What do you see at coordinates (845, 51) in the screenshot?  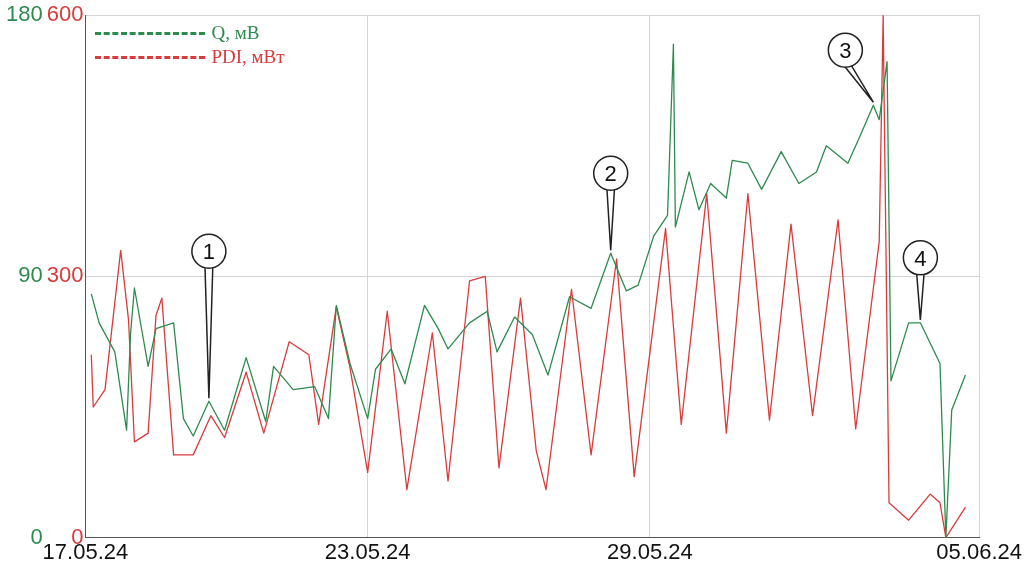 I see `annotation: 3` at bounding box center [845, 51].